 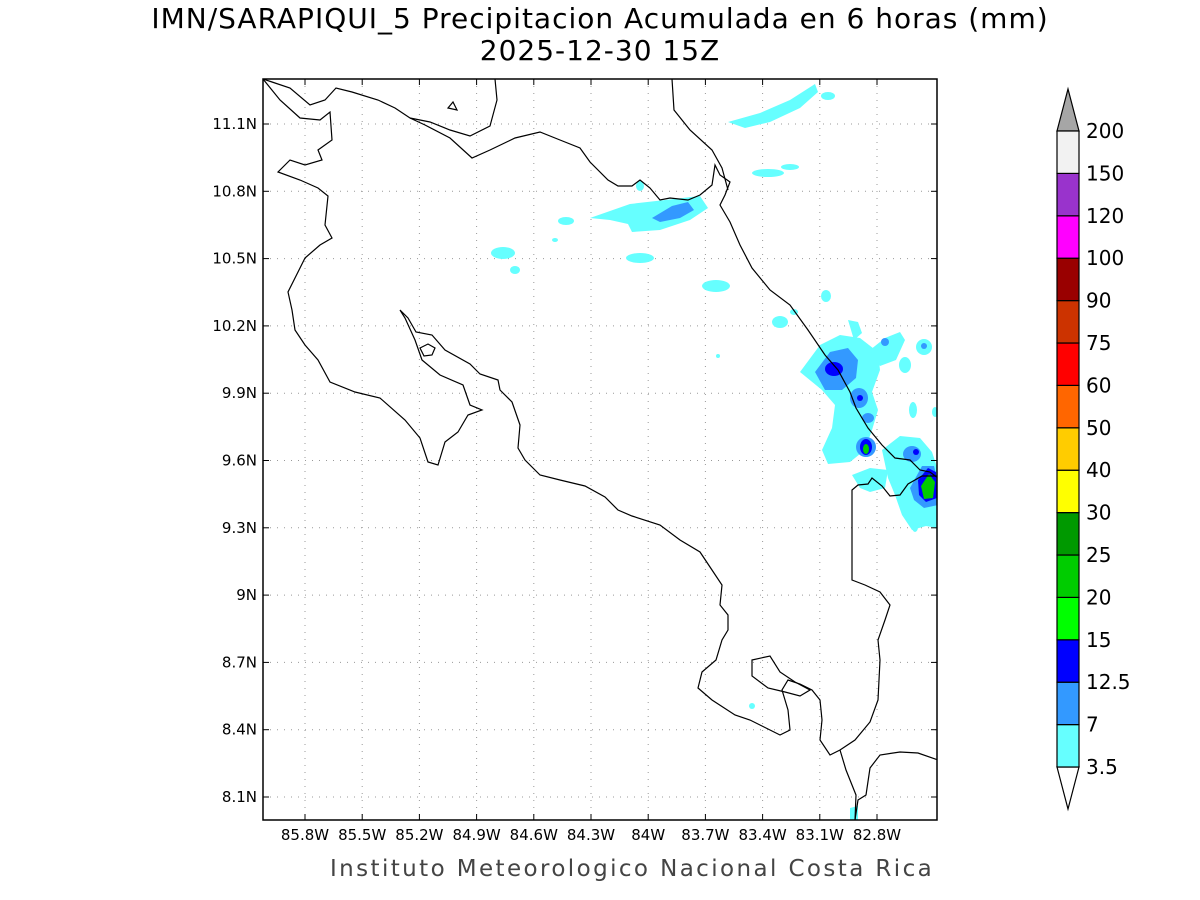 I want to click on latitude-label: 10.5N, so click(x=234, y=259).